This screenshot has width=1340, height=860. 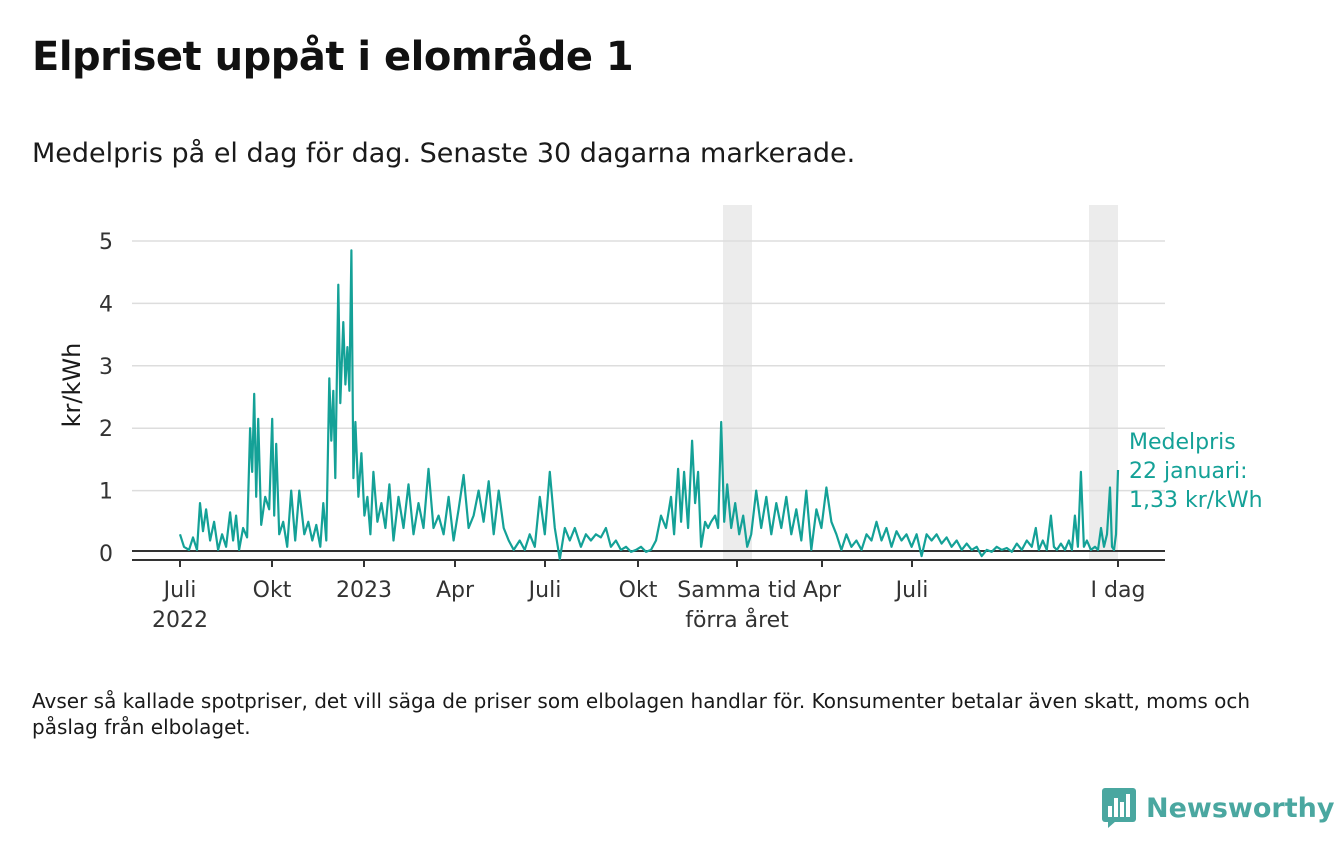 I want to click on brand-logo: Newsworthy, so click(x=1218, y=808).